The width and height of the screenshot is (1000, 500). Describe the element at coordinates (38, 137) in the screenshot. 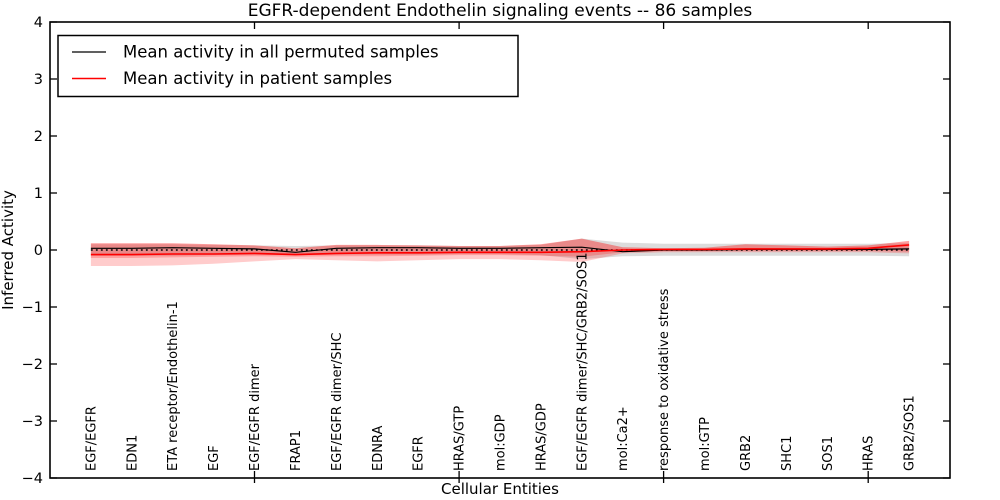

I see `y-tick-label: 2` at that location.